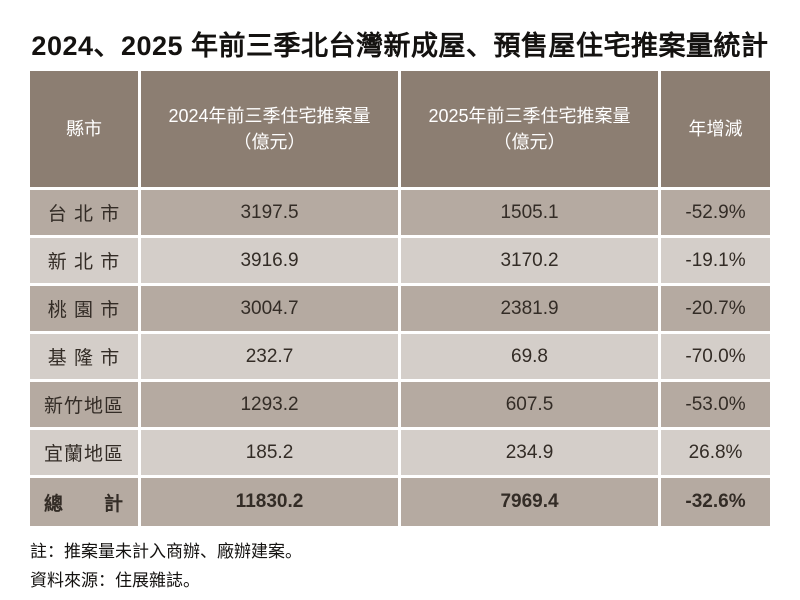 The width and height of the screenshot is (800, 600). I want to click on value-2024-cell: 232.7, so click(269, 356).